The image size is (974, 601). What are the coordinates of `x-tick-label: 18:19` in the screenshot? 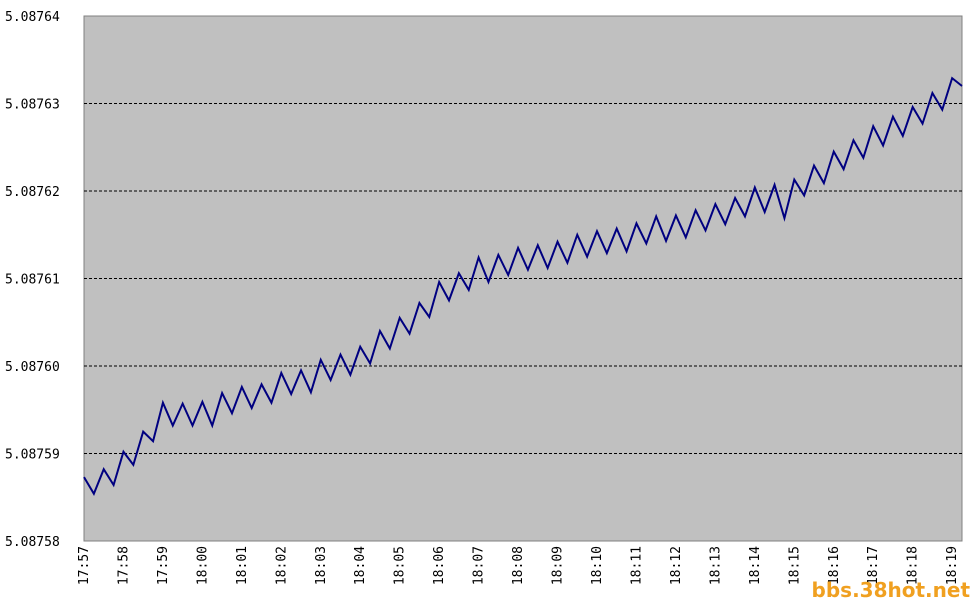 It's located at (952, 565).